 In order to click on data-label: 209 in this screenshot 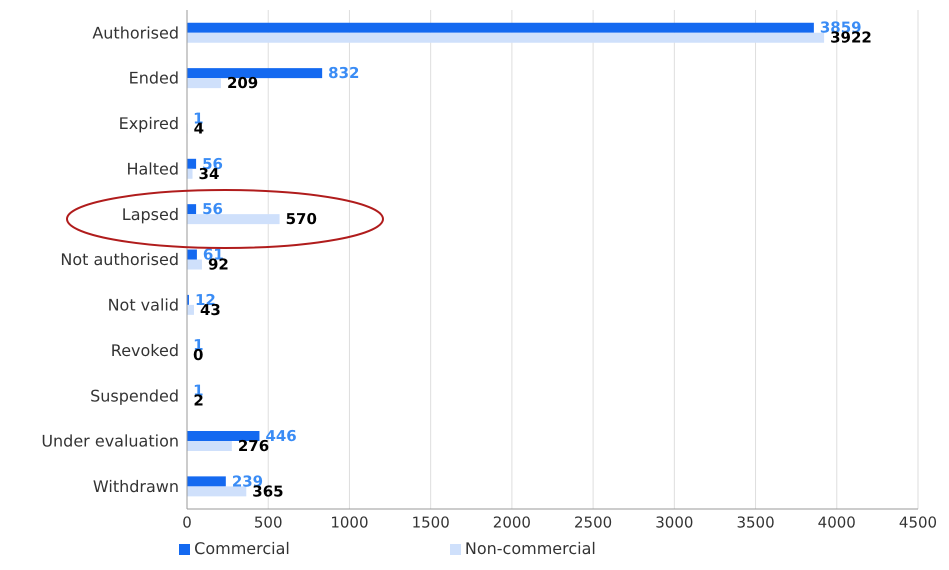, I will do `click(242, 83)`.